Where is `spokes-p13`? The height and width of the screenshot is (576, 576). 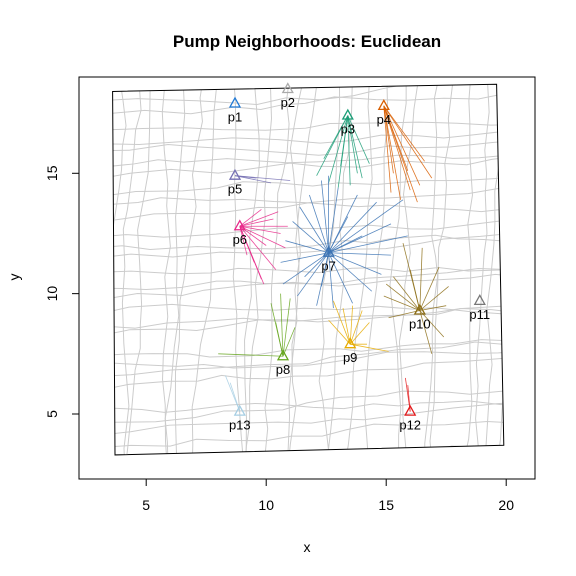
spokes-p13 is located at coordinates (233, 393).